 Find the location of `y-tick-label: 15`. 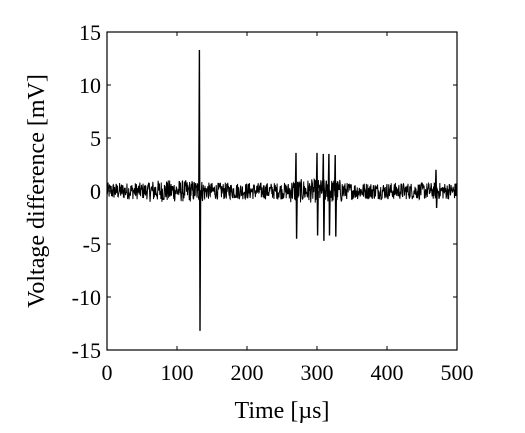

y-tick-label: 15 is located at coordinates (90, 32).